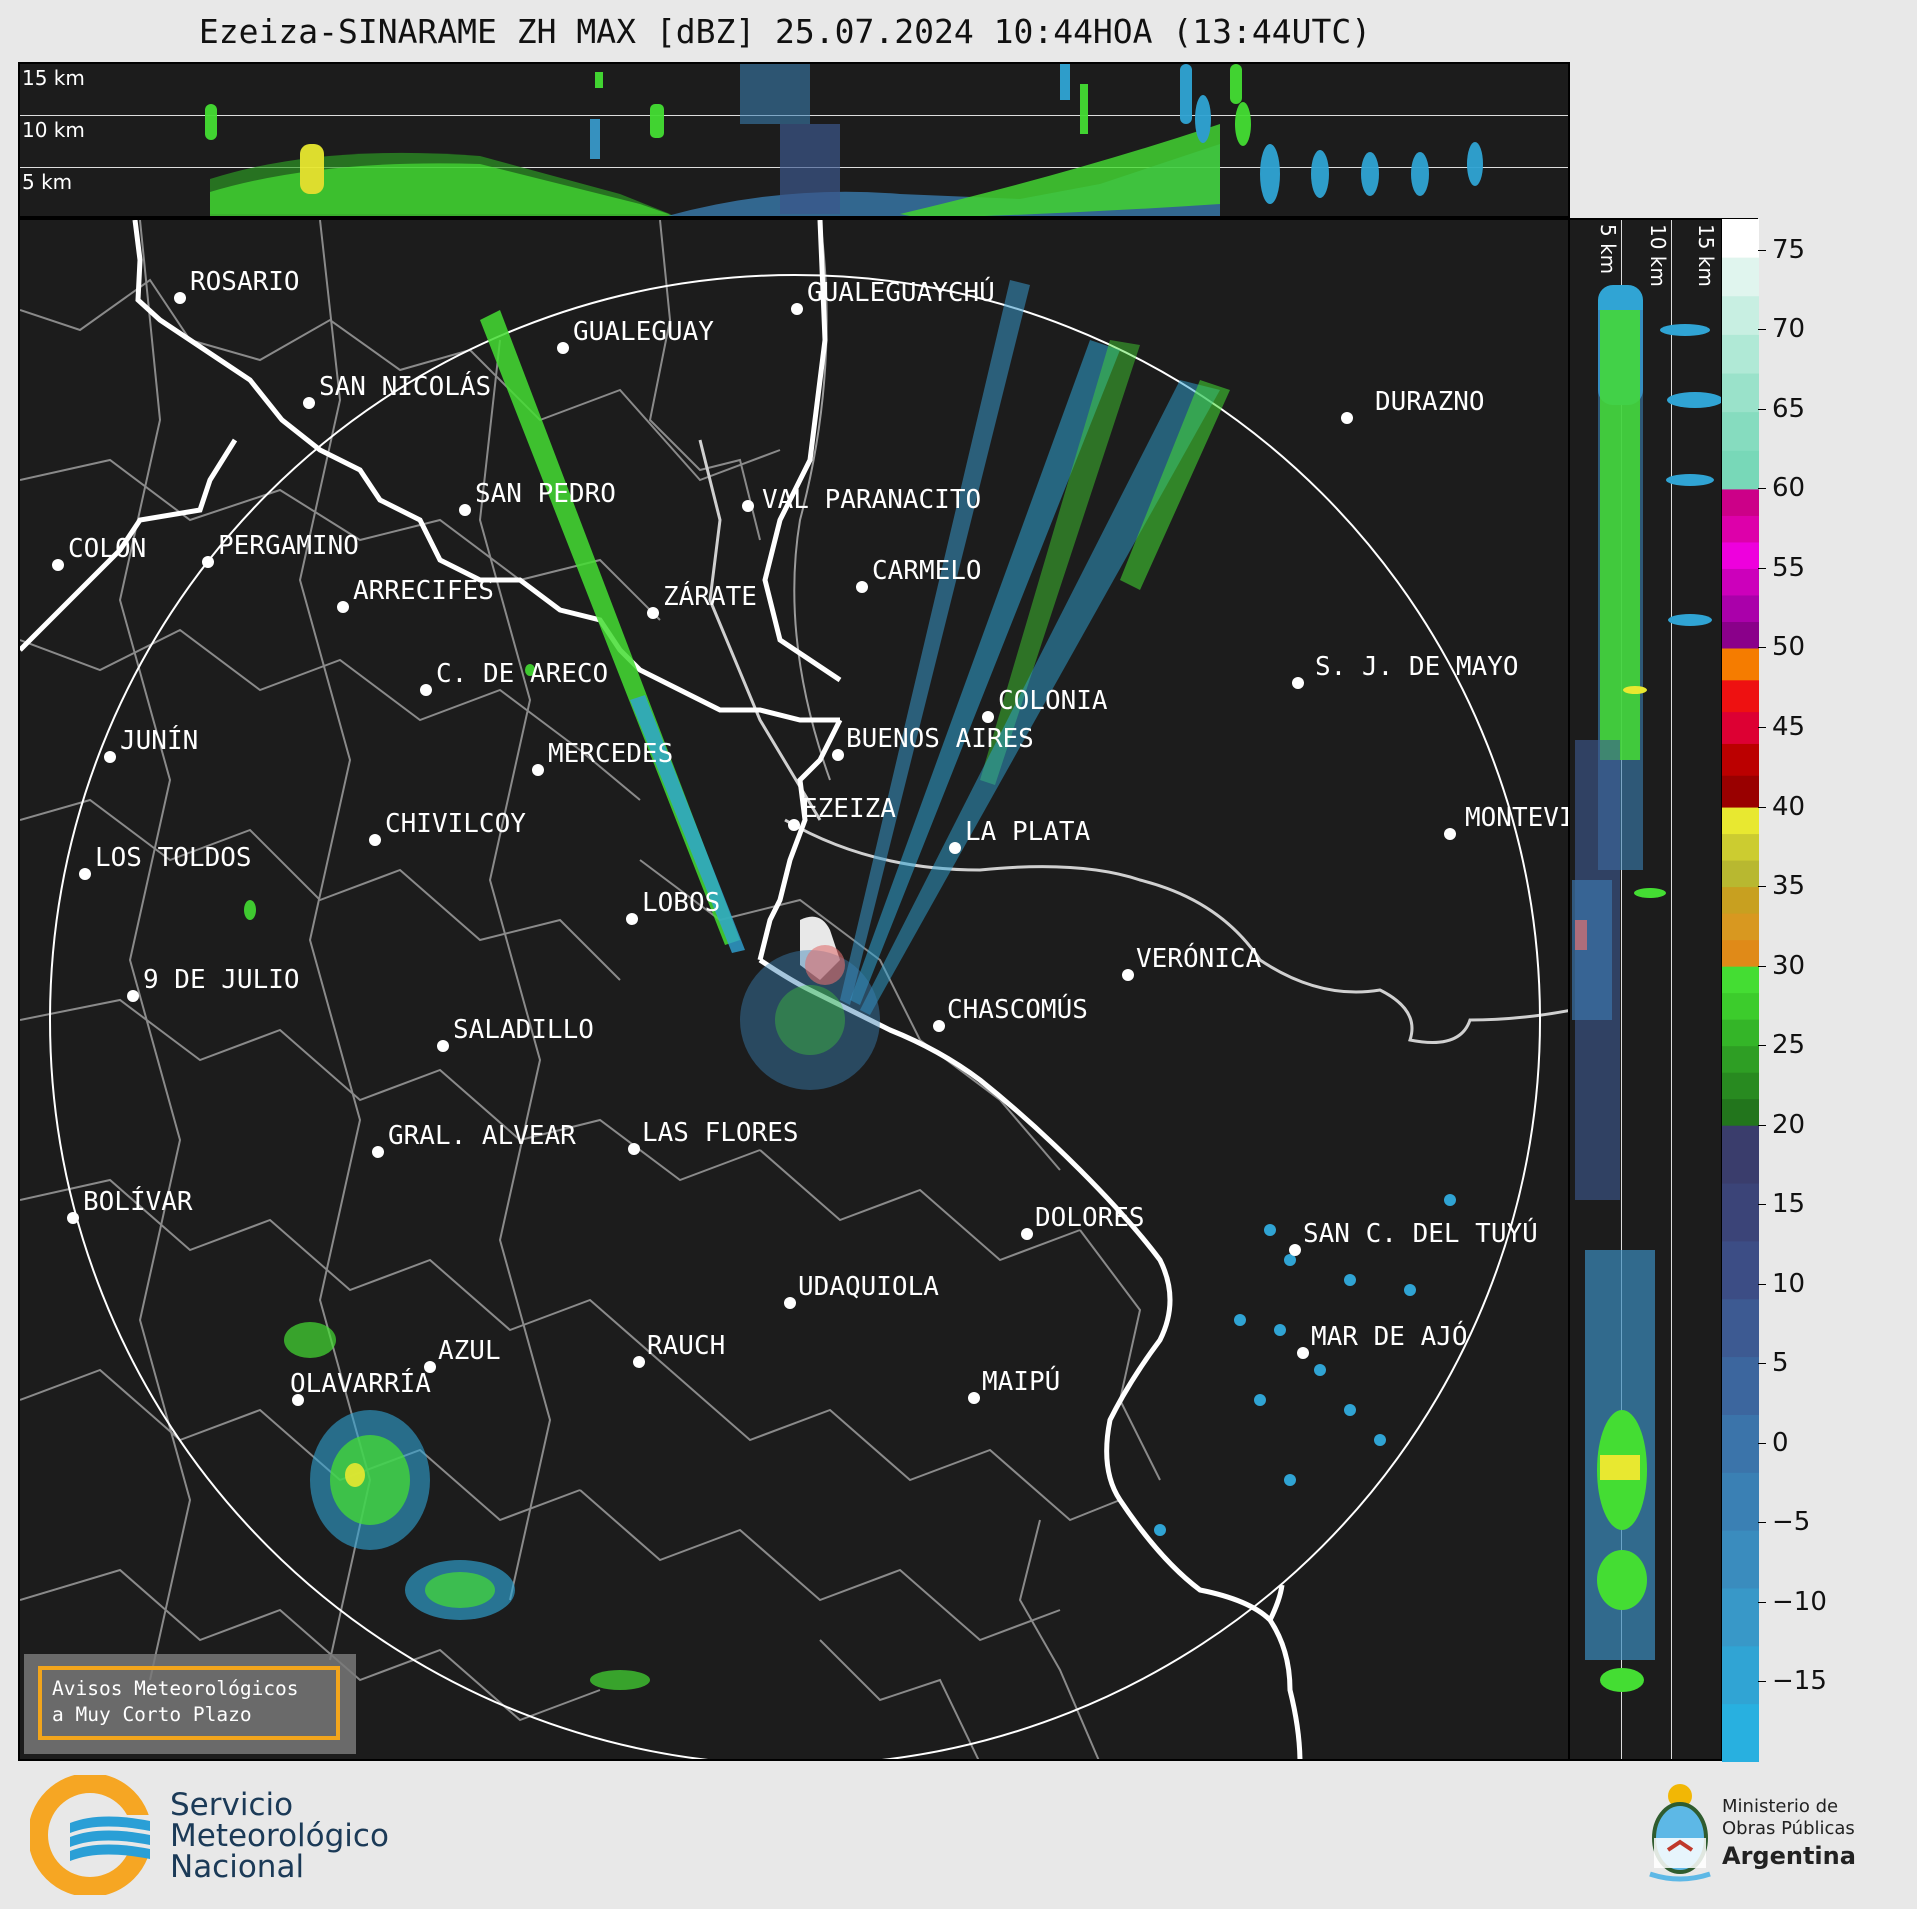  What do you see at coordinates (1780, 1806) in the screenshot?
I see `ministry-line1: Ministerio de` at bounding box center [1780, 1806].